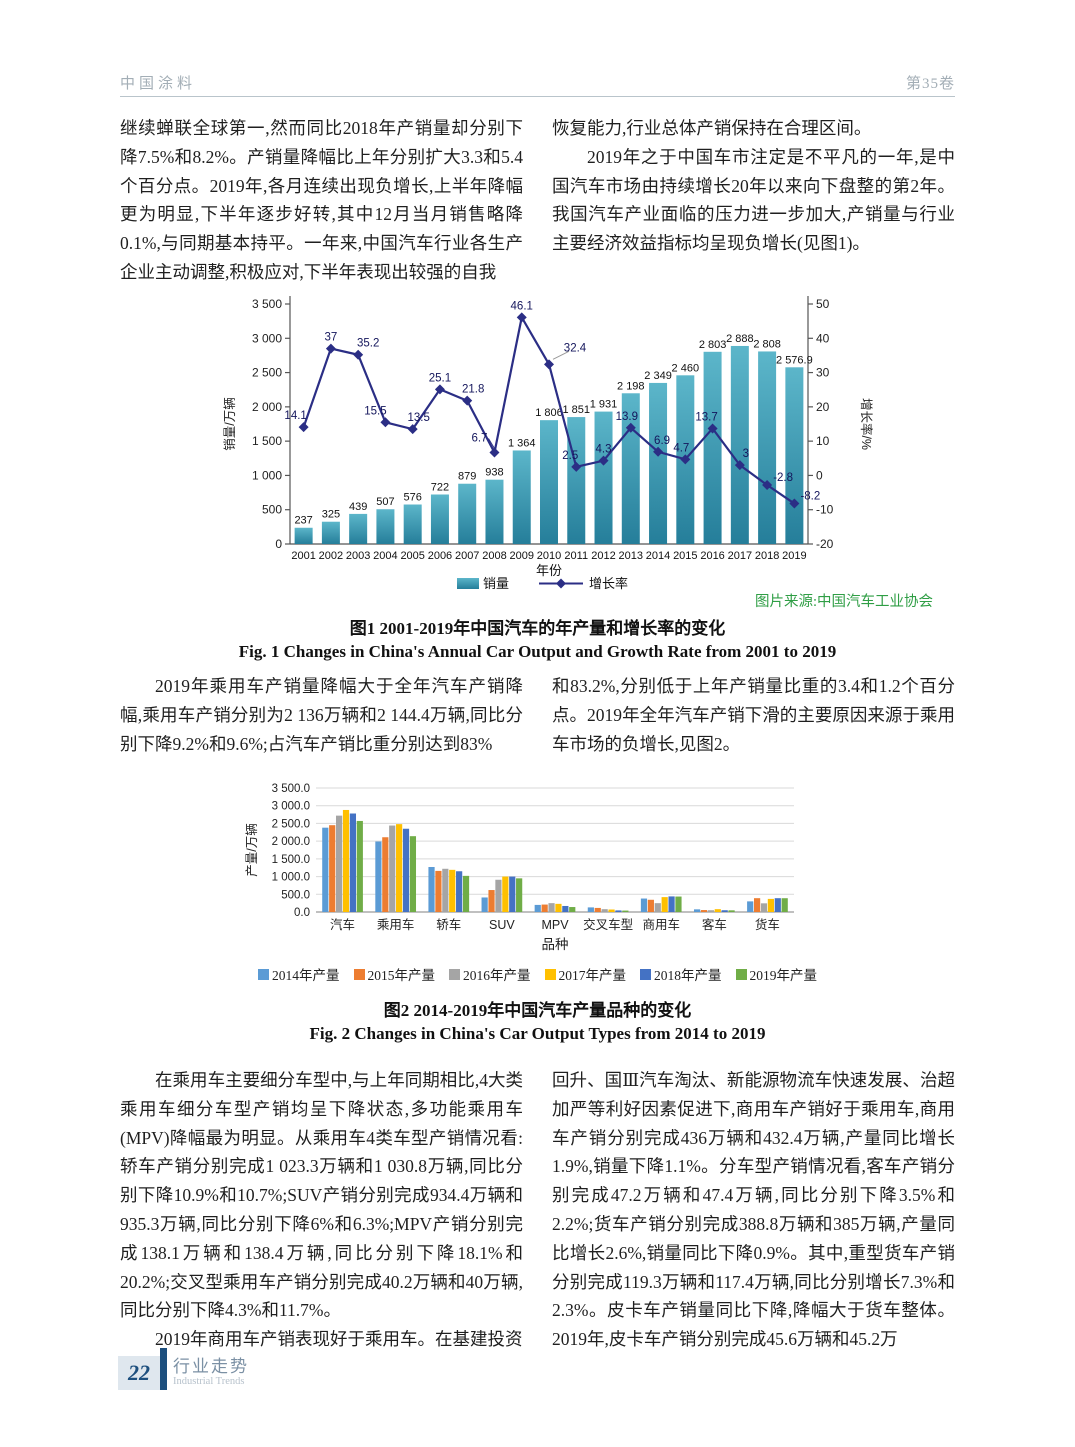 The height and width of the screenshot is (1447, 1075). I want to click on svg-text: 2 888, so click(740, 339).